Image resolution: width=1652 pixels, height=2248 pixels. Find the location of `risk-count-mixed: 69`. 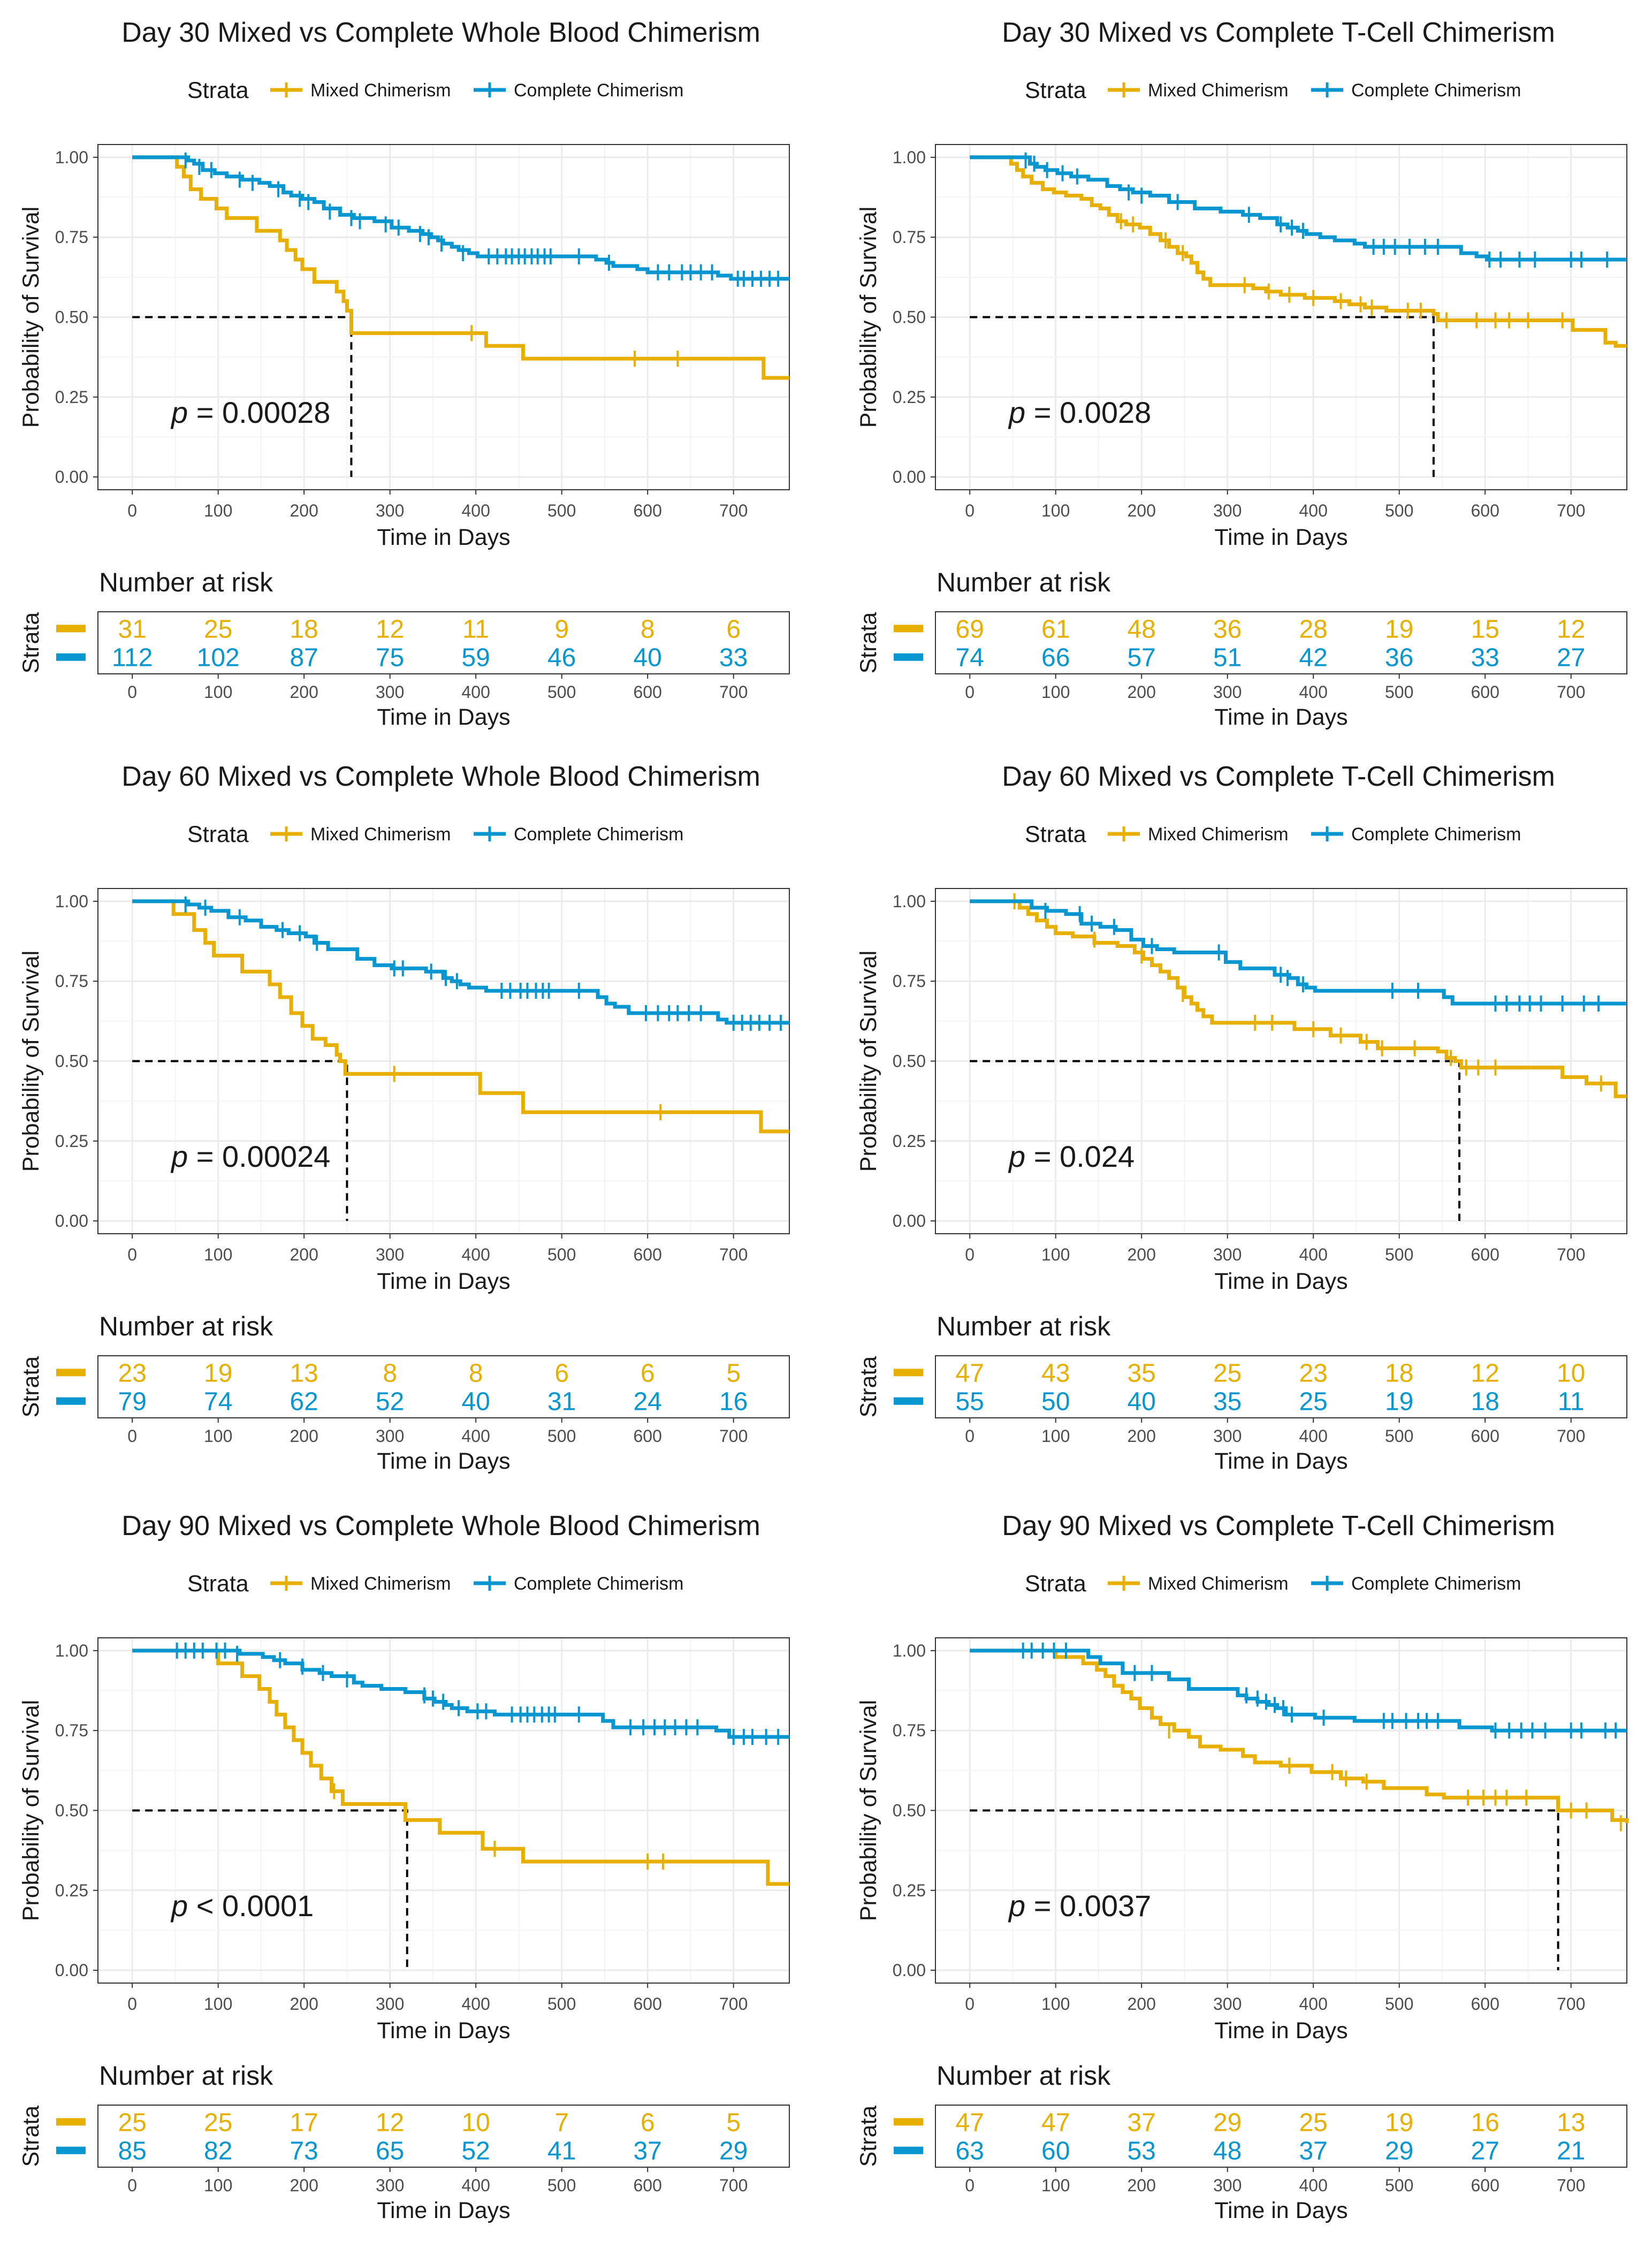

risk-count-mixed: 69 is located at coordinates (970, 629).